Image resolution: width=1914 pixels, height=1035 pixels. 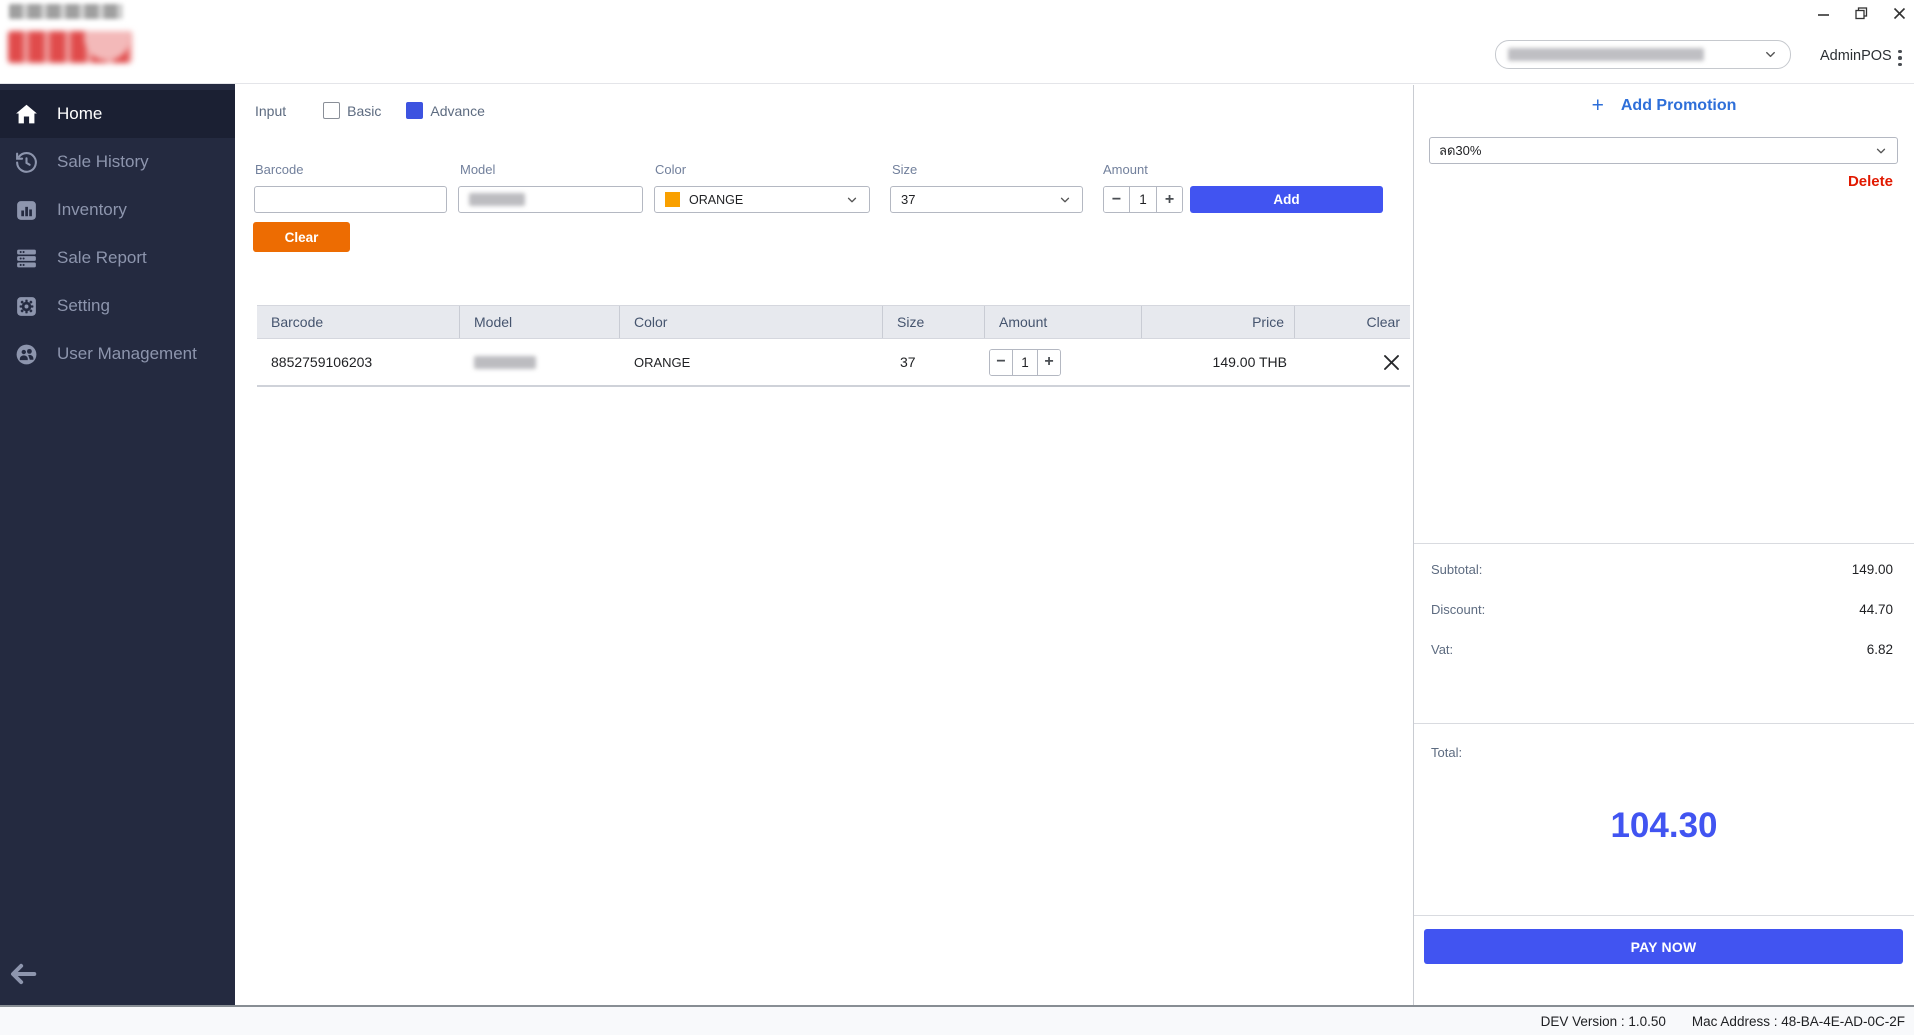 I want to click on size-dropdown: 37, so click(x=986, y=199).